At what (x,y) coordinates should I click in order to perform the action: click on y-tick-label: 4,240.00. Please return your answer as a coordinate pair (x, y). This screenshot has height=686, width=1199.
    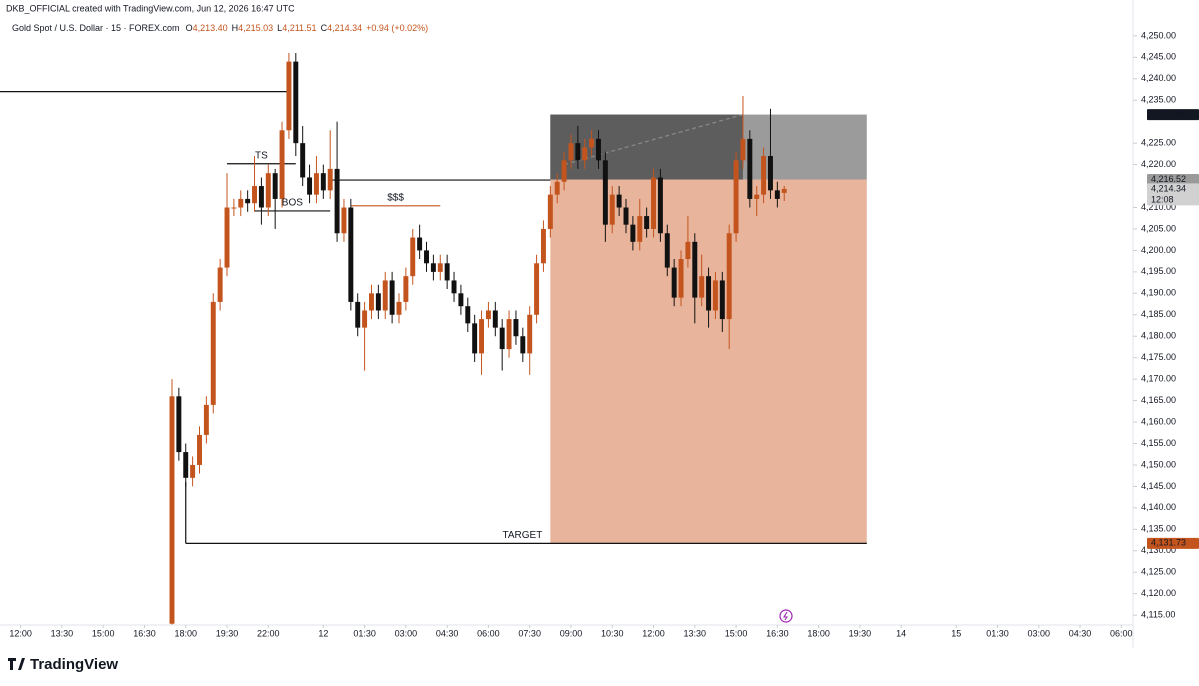
    Looking at the image, I should click on (1158, 78).